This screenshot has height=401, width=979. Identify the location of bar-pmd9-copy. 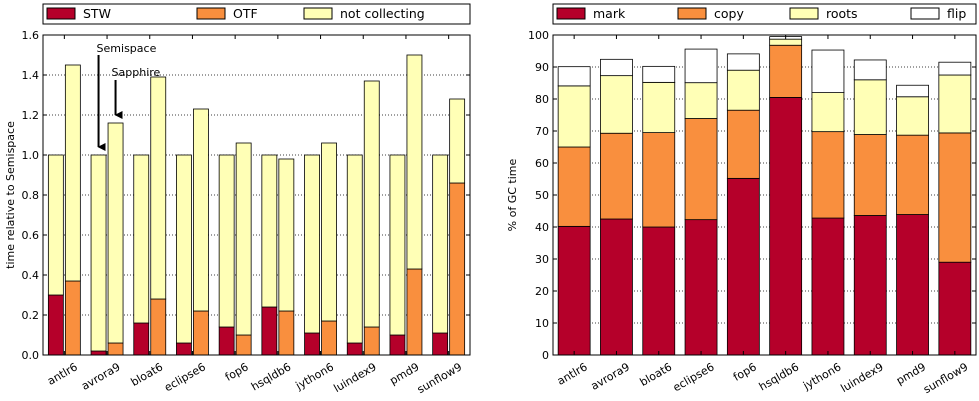
(912, 174).